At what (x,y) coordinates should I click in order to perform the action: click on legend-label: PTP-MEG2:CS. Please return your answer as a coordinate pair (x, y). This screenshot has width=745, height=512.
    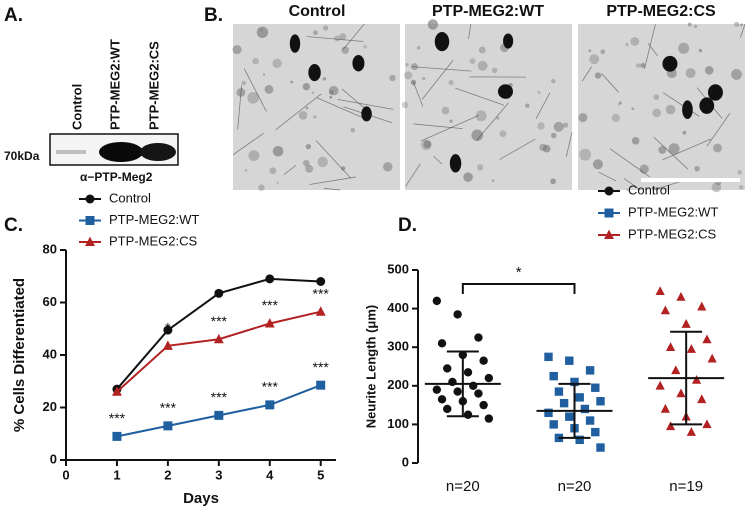
    Looking at the image, I should click on (672, 233).